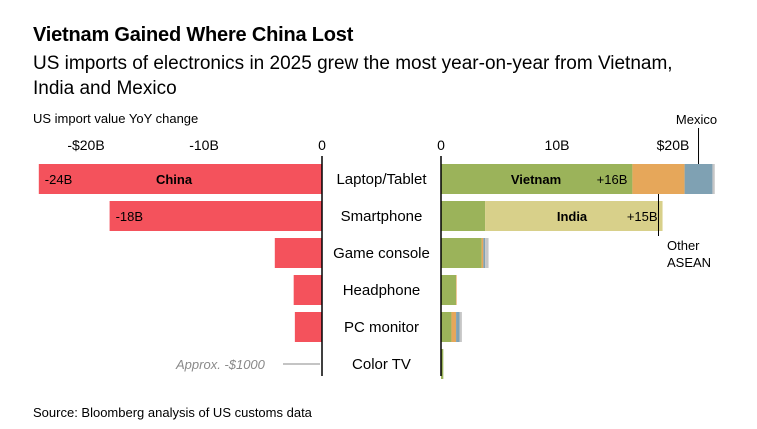 This screenshot has height=429, width=757. Describe the element at coordinates (116, 118) in the screenshot. I see `axis-title: US import value YoY change` at that location.